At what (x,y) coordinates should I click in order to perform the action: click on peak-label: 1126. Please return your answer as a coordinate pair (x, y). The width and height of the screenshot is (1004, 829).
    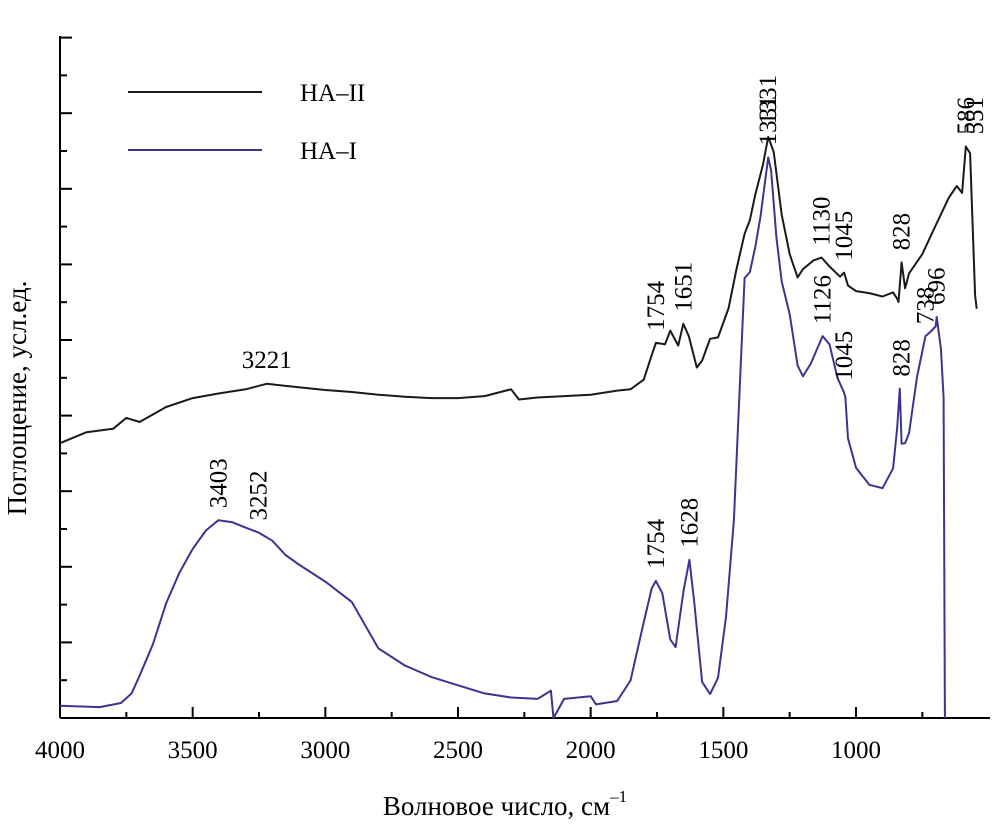
    Looking at the image, I should click on (823, 299).